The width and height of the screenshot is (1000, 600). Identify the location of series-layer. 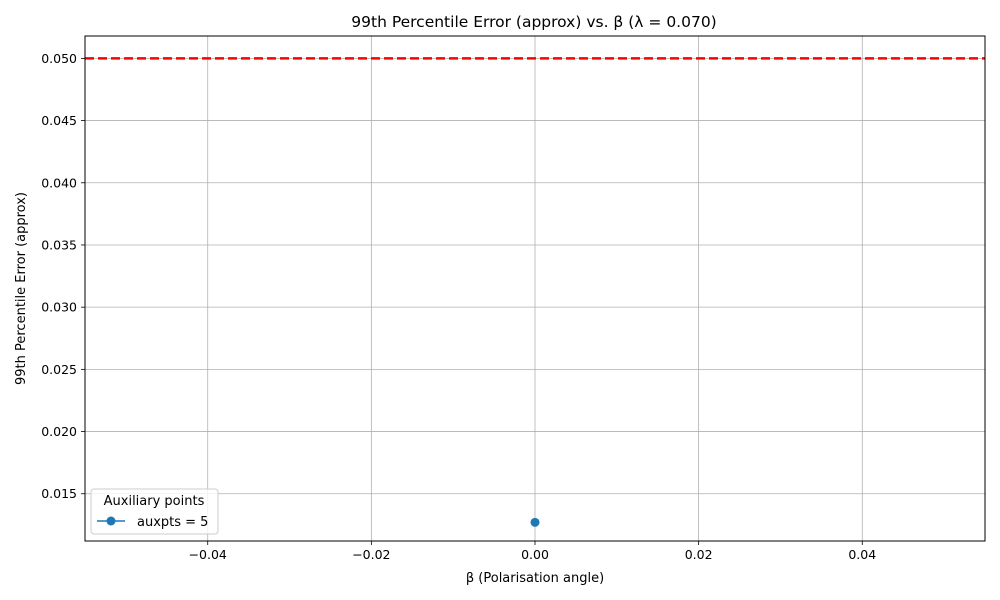
(535, 522).